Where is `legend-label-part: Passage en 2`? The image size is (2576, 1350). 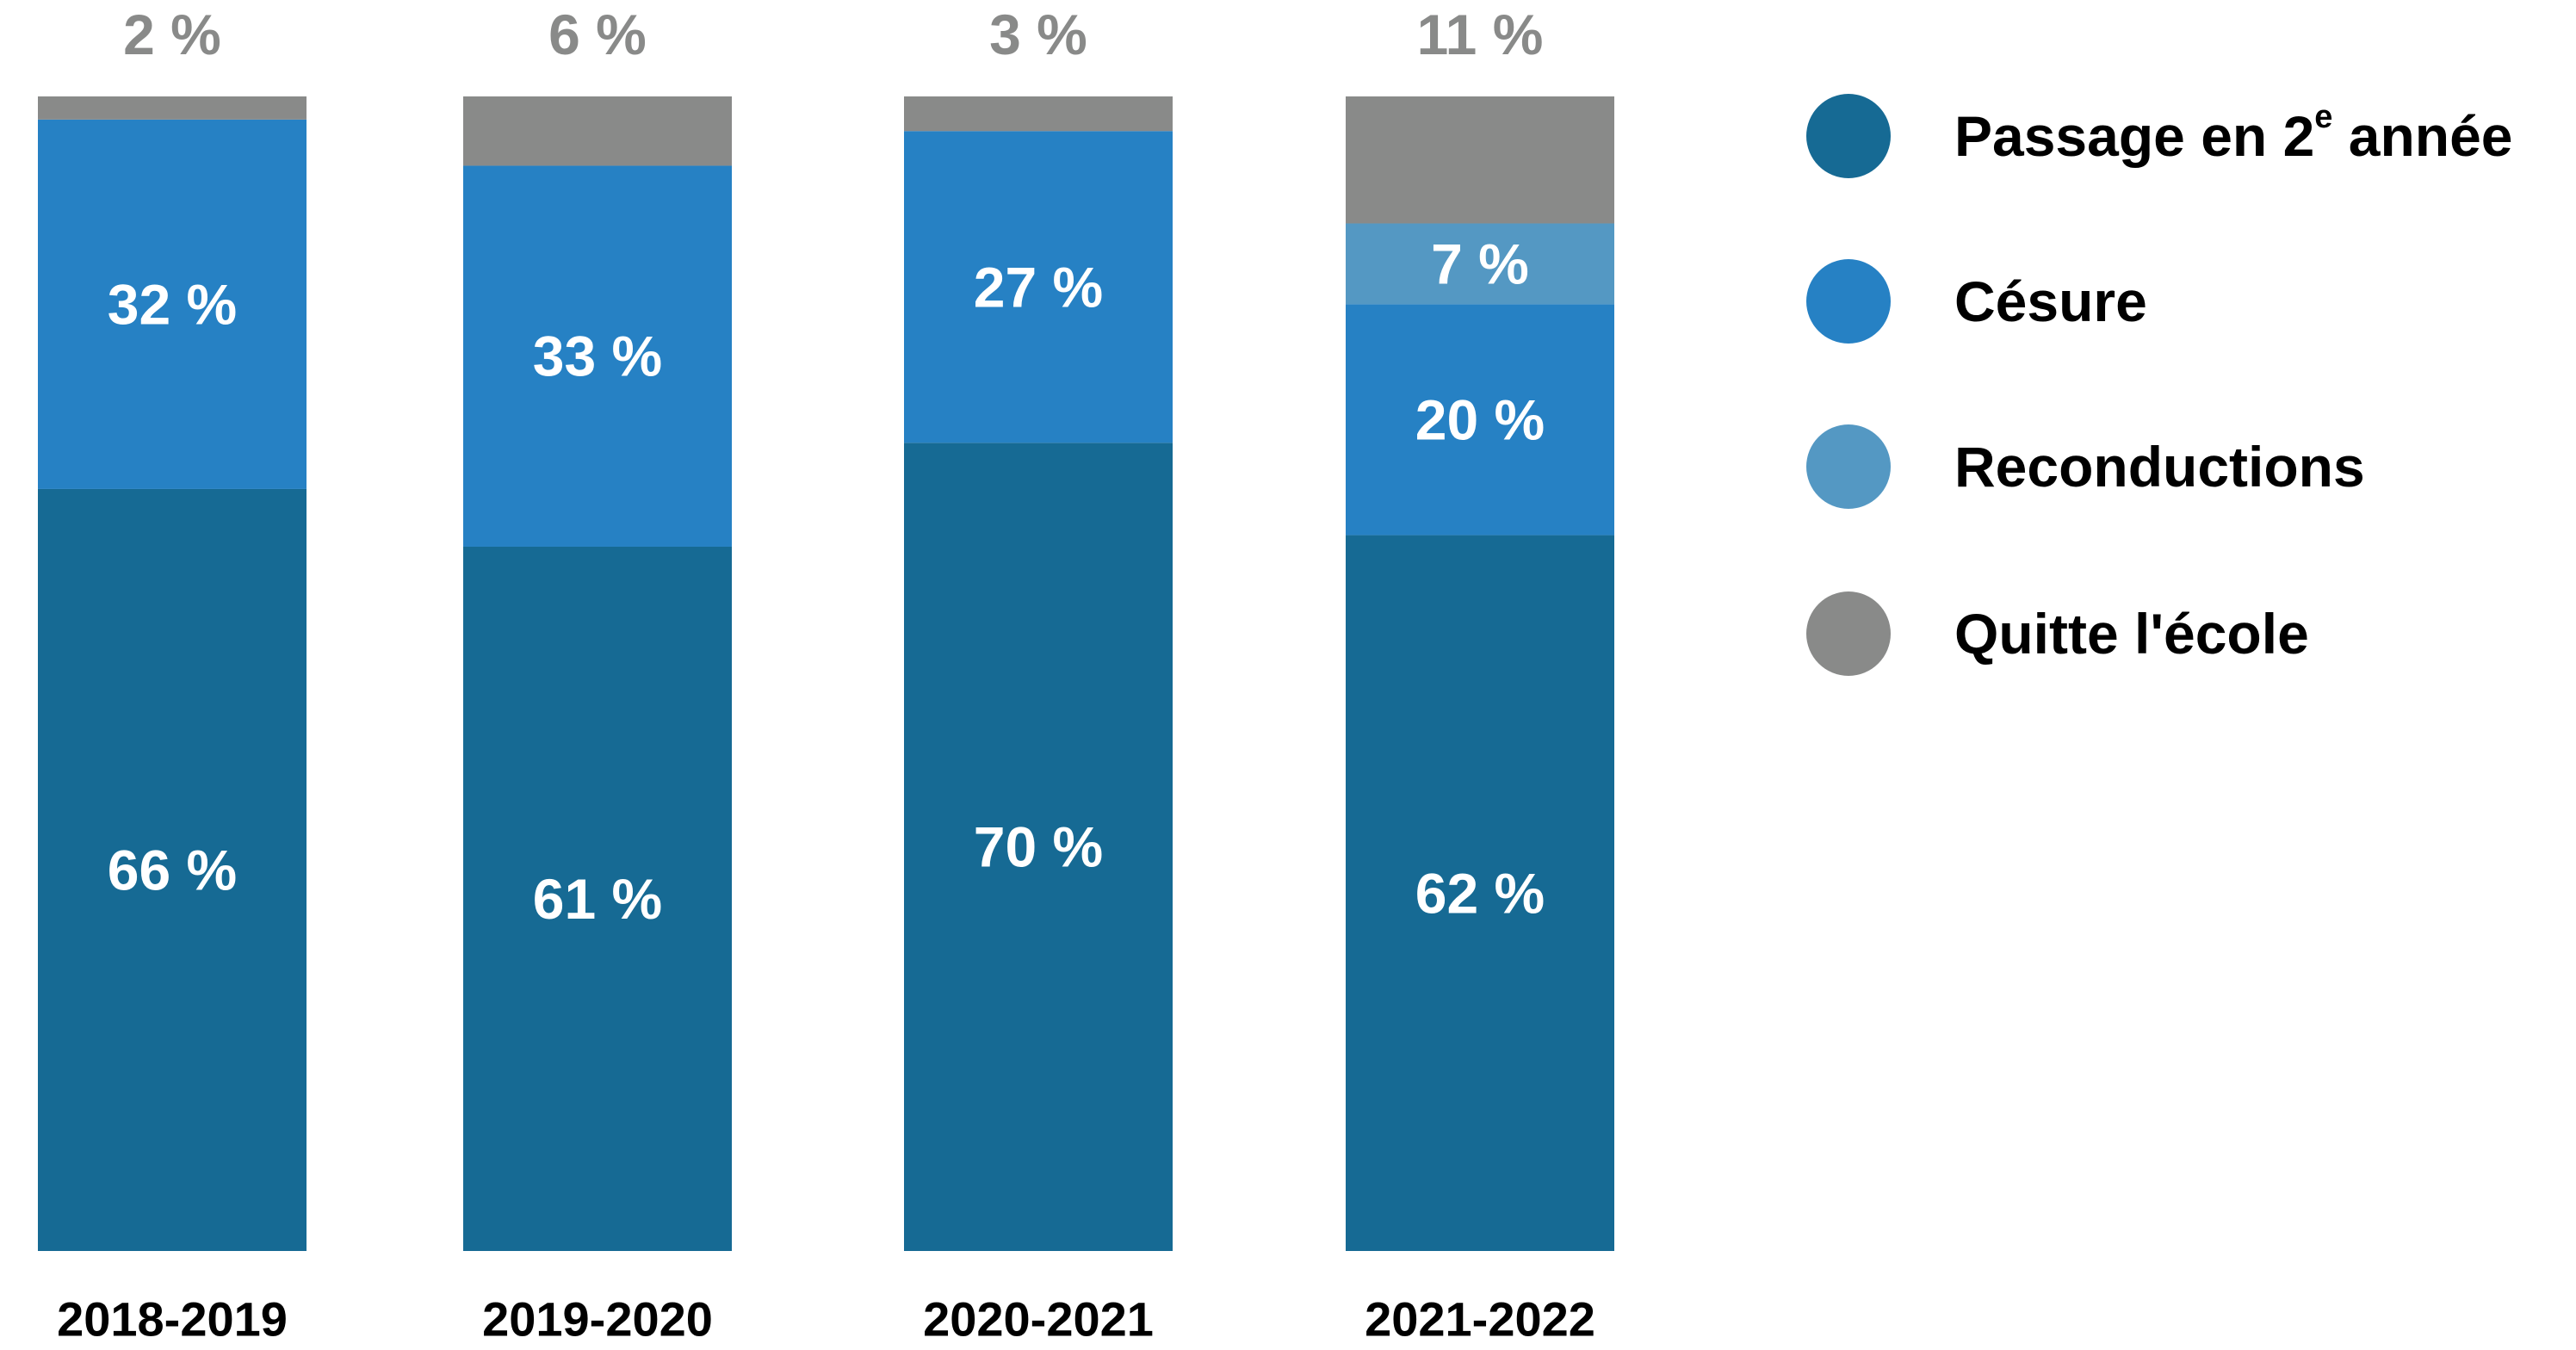
legend-label-part: Passage en 2 is located at coordinates (2134, 136).